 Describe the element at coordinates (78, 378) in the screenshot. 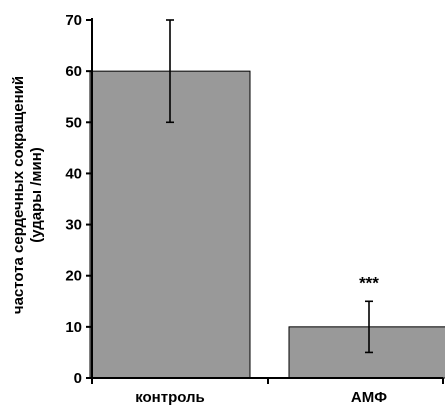

I see `y-tick-label-0: 0` at that location.